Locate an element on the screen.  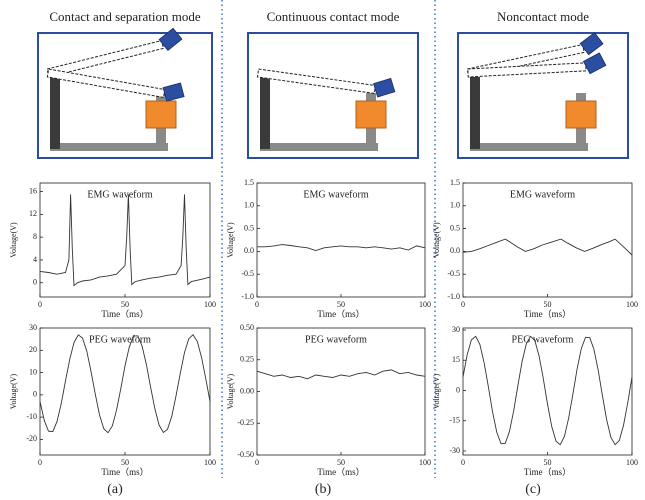
chart-title: EMG waveform is located at coordinates (335, 194).